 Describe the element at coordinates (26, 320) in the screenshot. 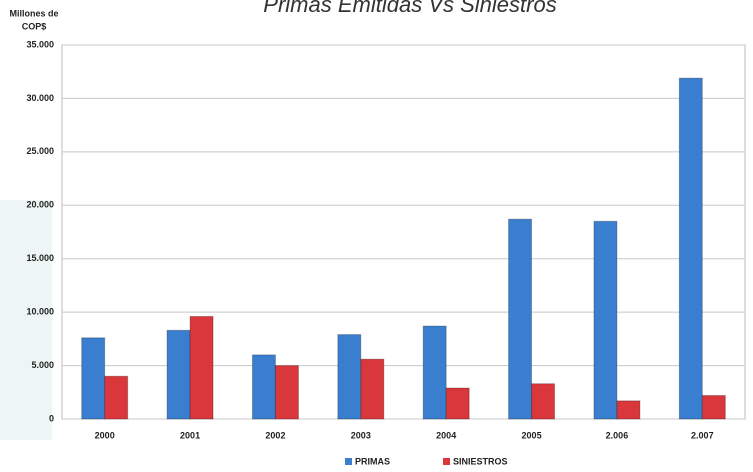

I see `side-panel` at that location.